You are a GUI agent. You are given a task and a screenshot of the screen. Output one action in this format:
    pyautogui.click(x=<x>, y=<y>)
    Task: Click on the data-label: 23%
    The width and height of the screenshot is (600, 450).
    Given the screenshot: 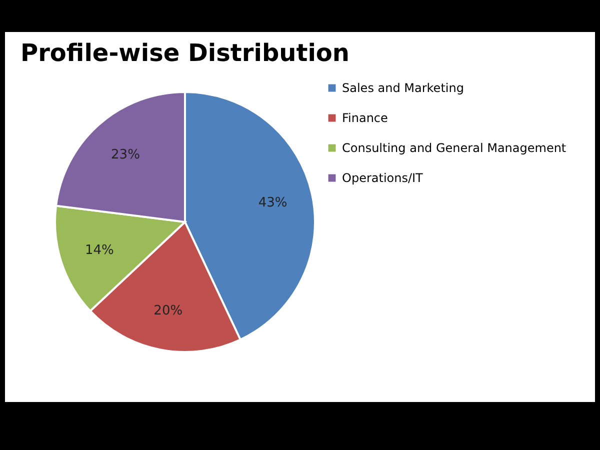 What is the action you would take?
    pyautogui.click(x=125, y=154)
    